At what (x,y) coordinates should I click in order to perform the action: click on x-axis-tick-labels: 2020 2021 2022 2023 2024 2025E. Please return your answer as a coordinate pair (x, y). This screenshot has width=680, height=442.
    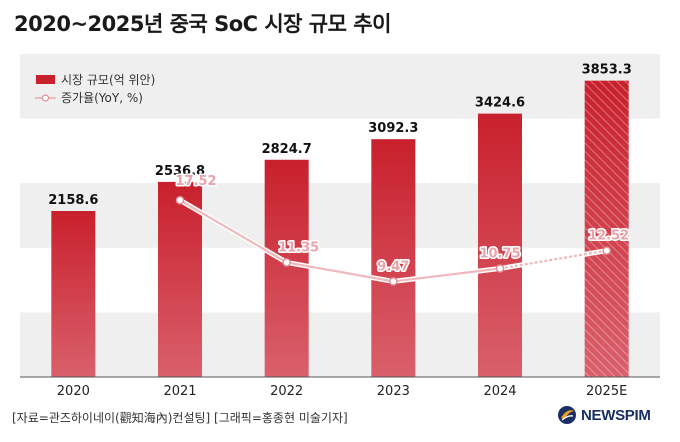
    Looking at the image, I should click on (342, 391).